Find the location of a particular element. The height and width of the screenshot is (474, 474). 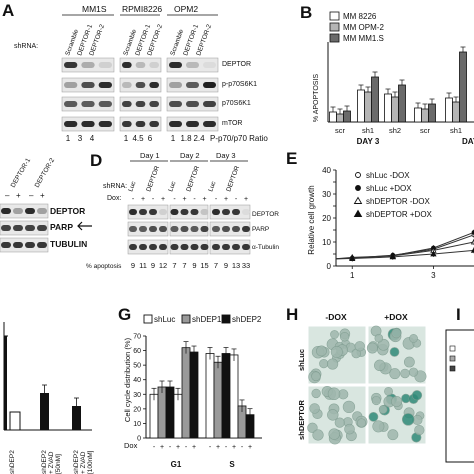

x-tick-label: scr is located at coordinates (425, 130).